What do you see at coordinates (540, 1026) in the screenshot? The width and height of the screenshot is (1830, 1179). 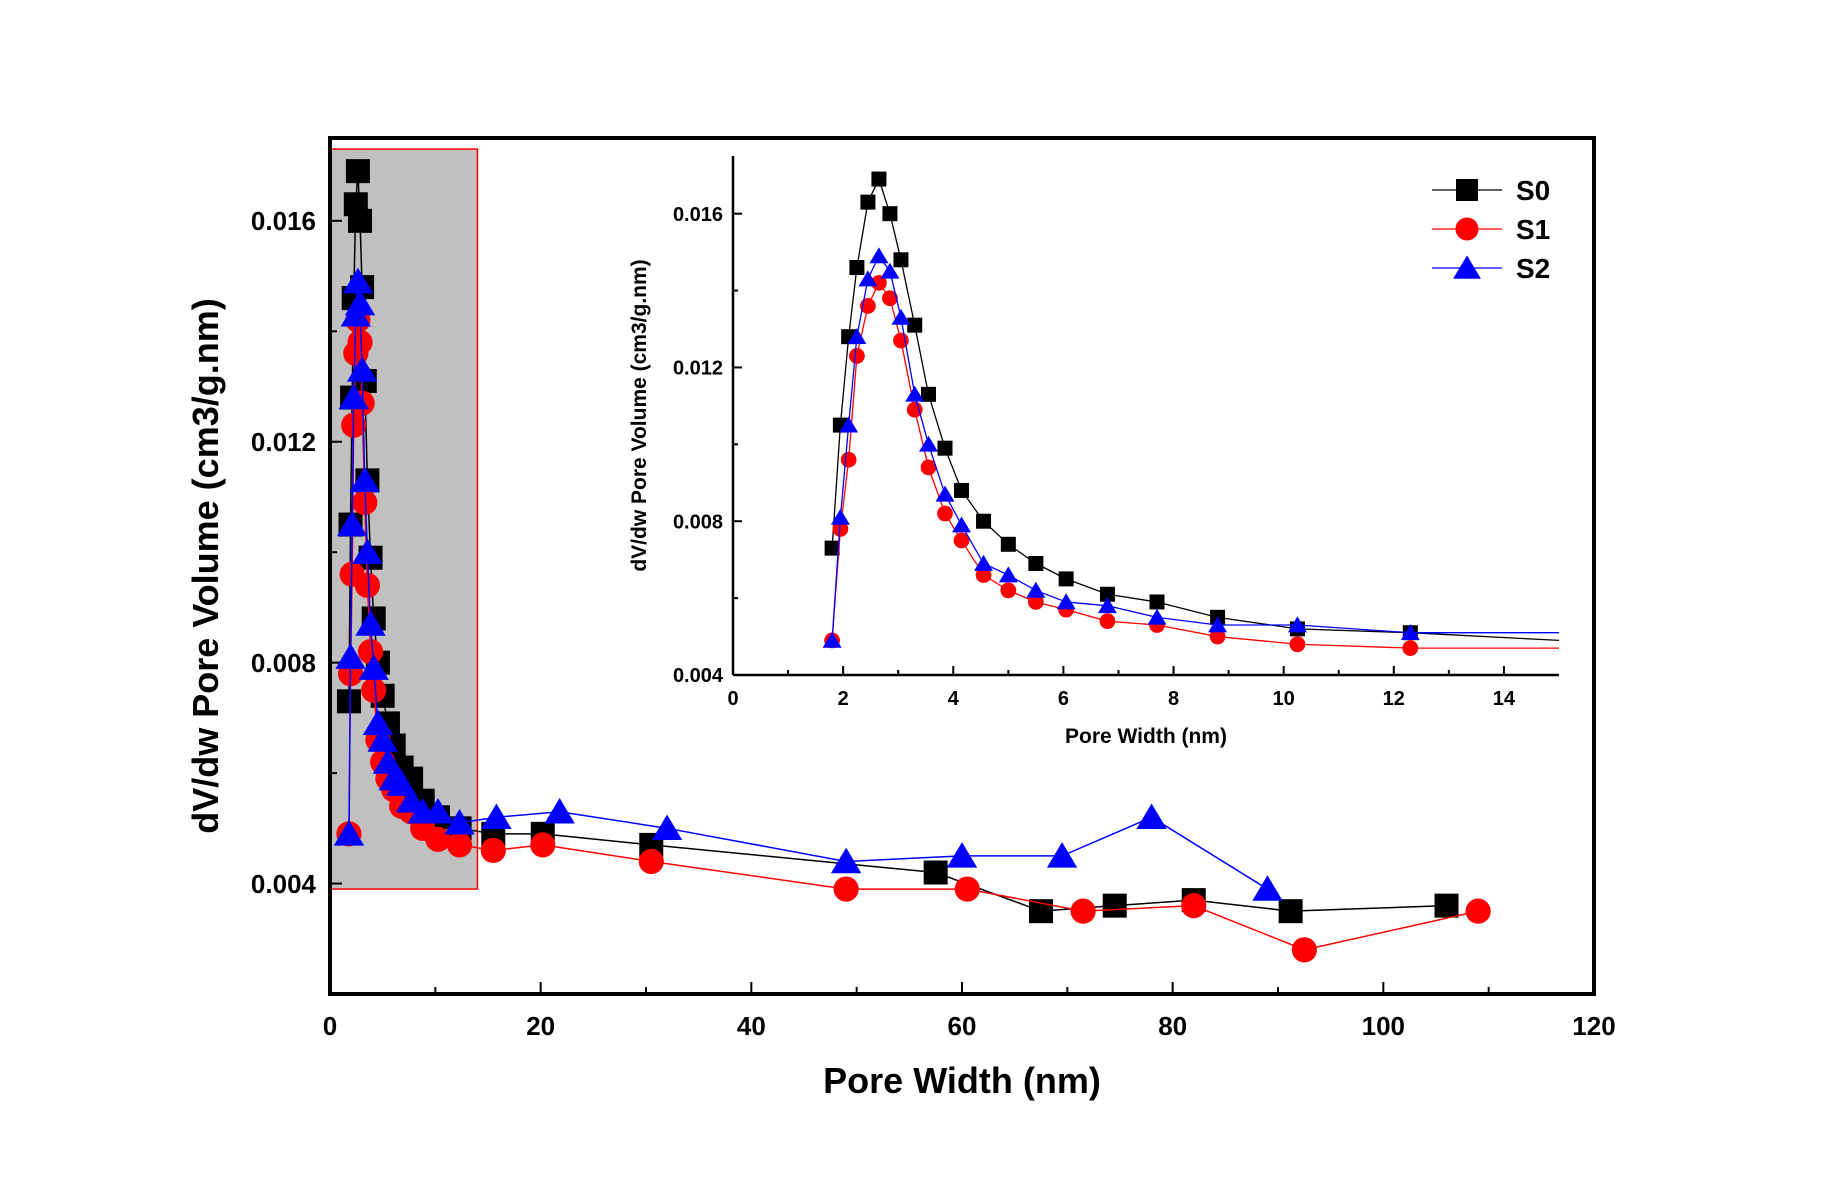 I see `main-x-tick-label: 20` at bounding box center [540, 1026].